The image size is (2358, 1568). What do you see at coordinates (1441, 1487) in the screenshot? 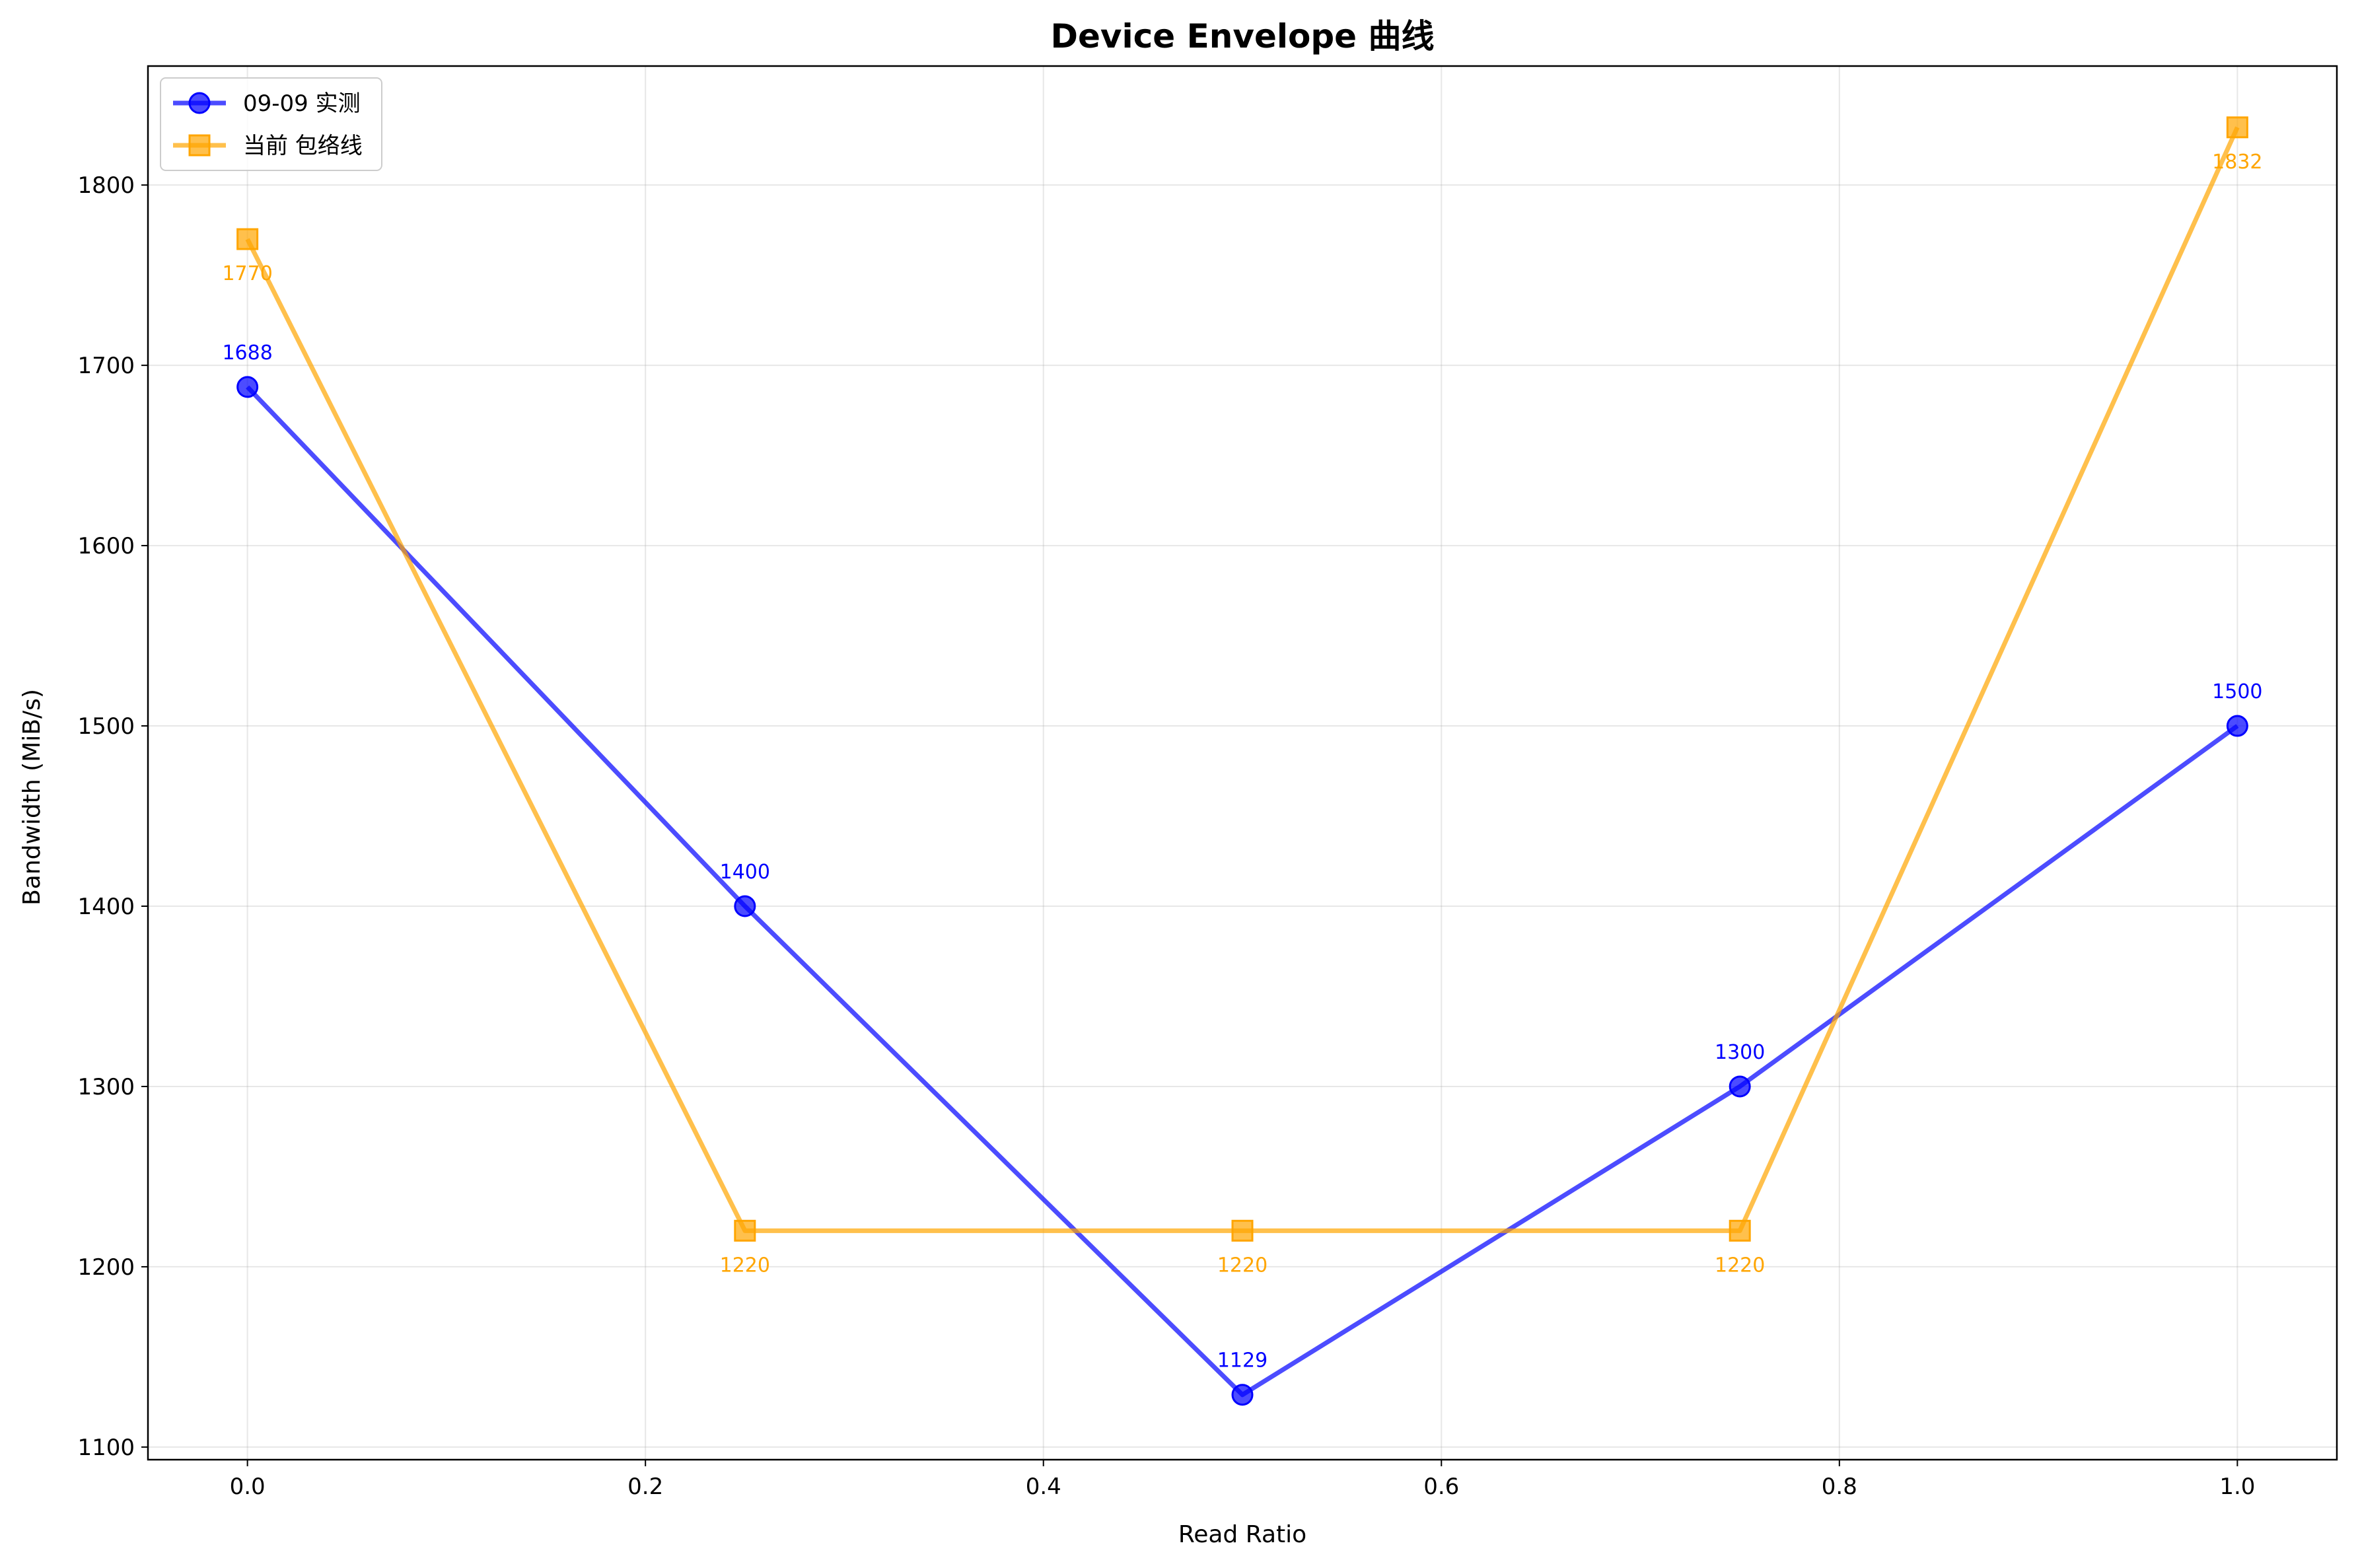
I see `x-tick-label: 0.6` at bounding box center [1441, 1487].